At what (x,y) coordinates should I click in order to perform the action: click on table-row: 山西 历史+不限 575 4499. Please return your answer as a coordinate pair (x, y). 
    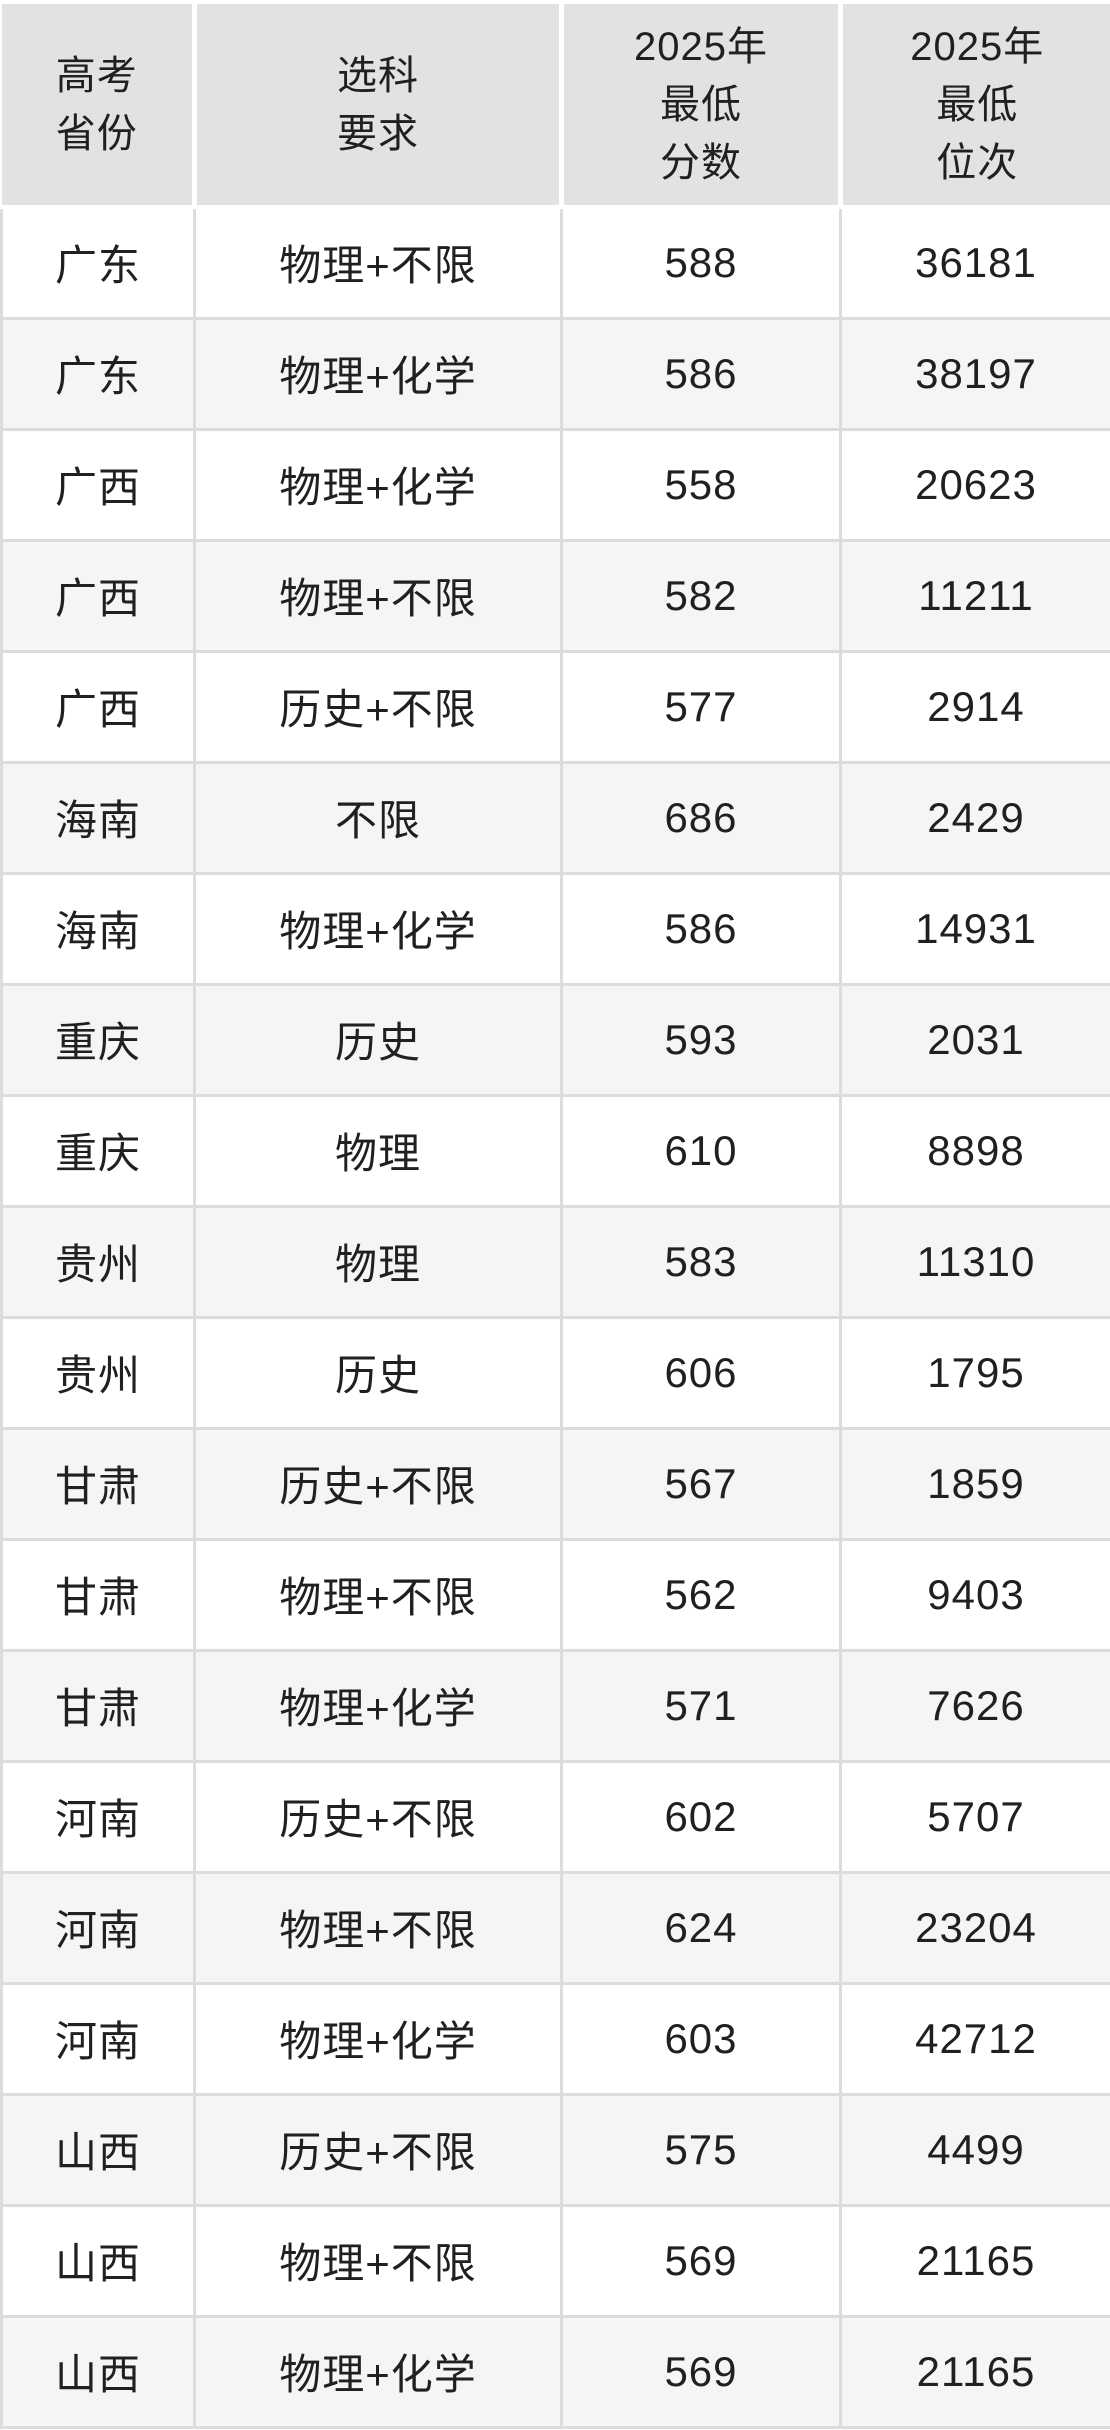
    Looking at the image, I should click on (555, 2149).